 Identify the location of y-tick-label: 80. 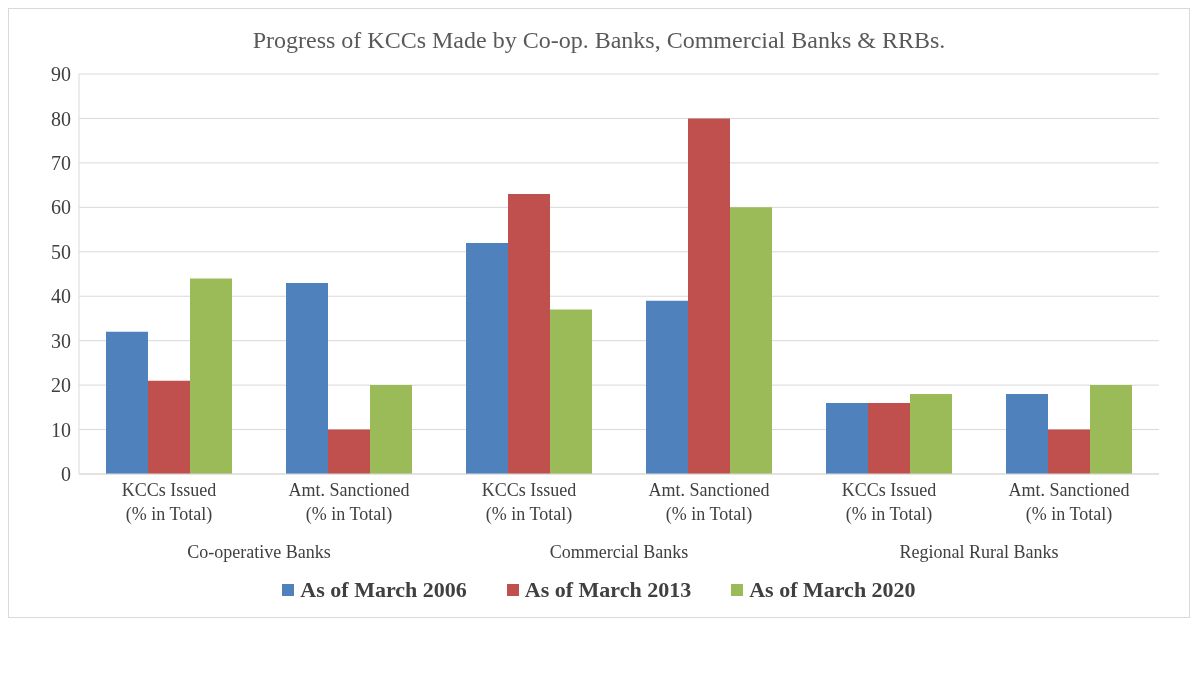
(61, 118).